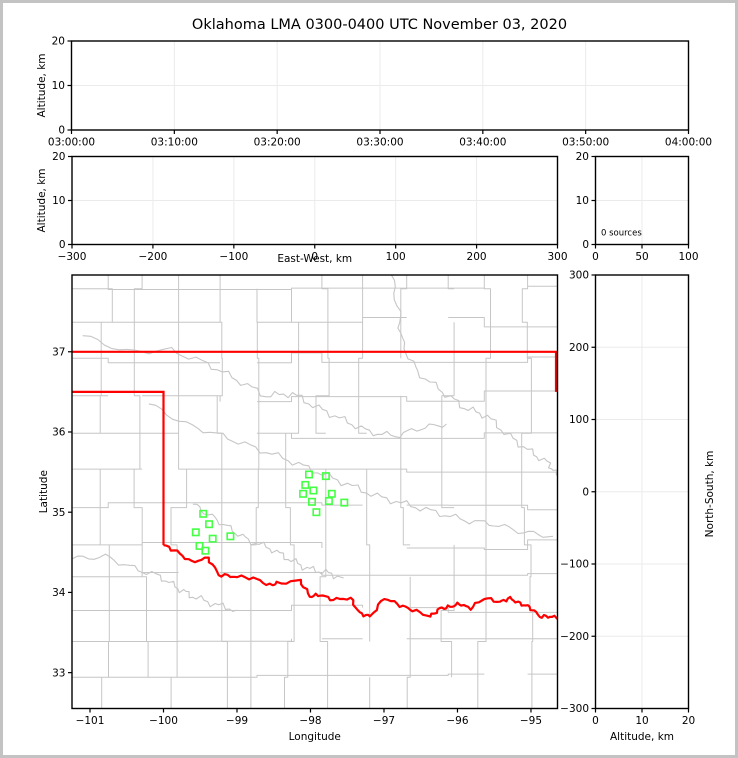  Describe the element at coordinates (59, 433) in the screenshot. I see `y-tick-label: 36` at that location.